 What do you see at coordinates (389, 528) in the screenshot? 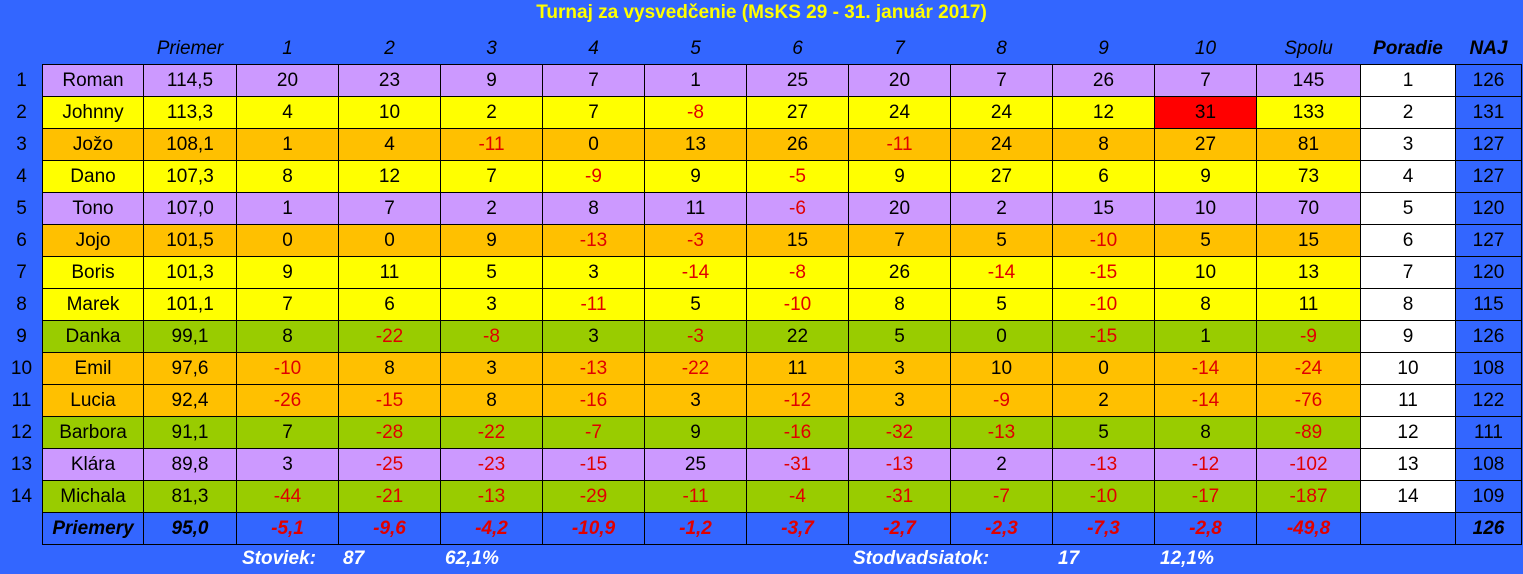
I see `average-cell: -9,6` at bounding box center [389, 528].